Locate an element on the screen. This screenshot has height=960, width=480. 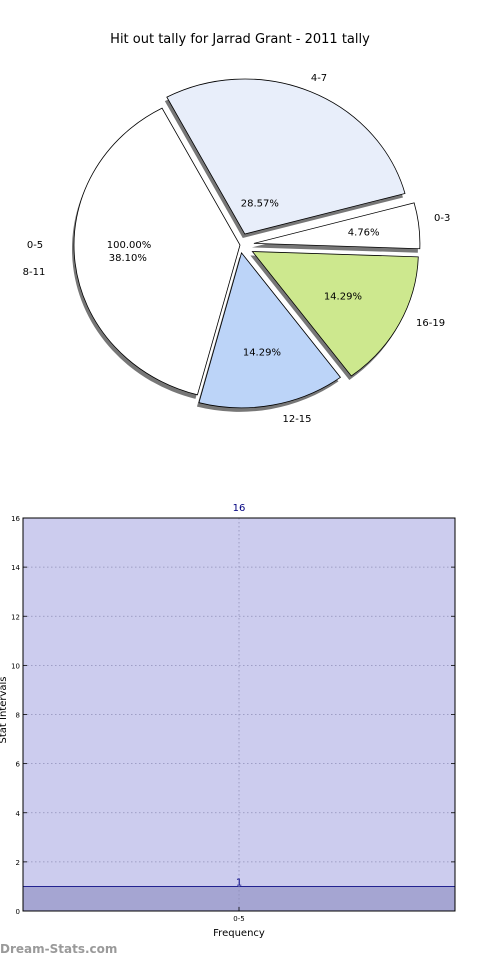
bar-y-axis-label: Stat Intervals is located at coordinates (4, 709).